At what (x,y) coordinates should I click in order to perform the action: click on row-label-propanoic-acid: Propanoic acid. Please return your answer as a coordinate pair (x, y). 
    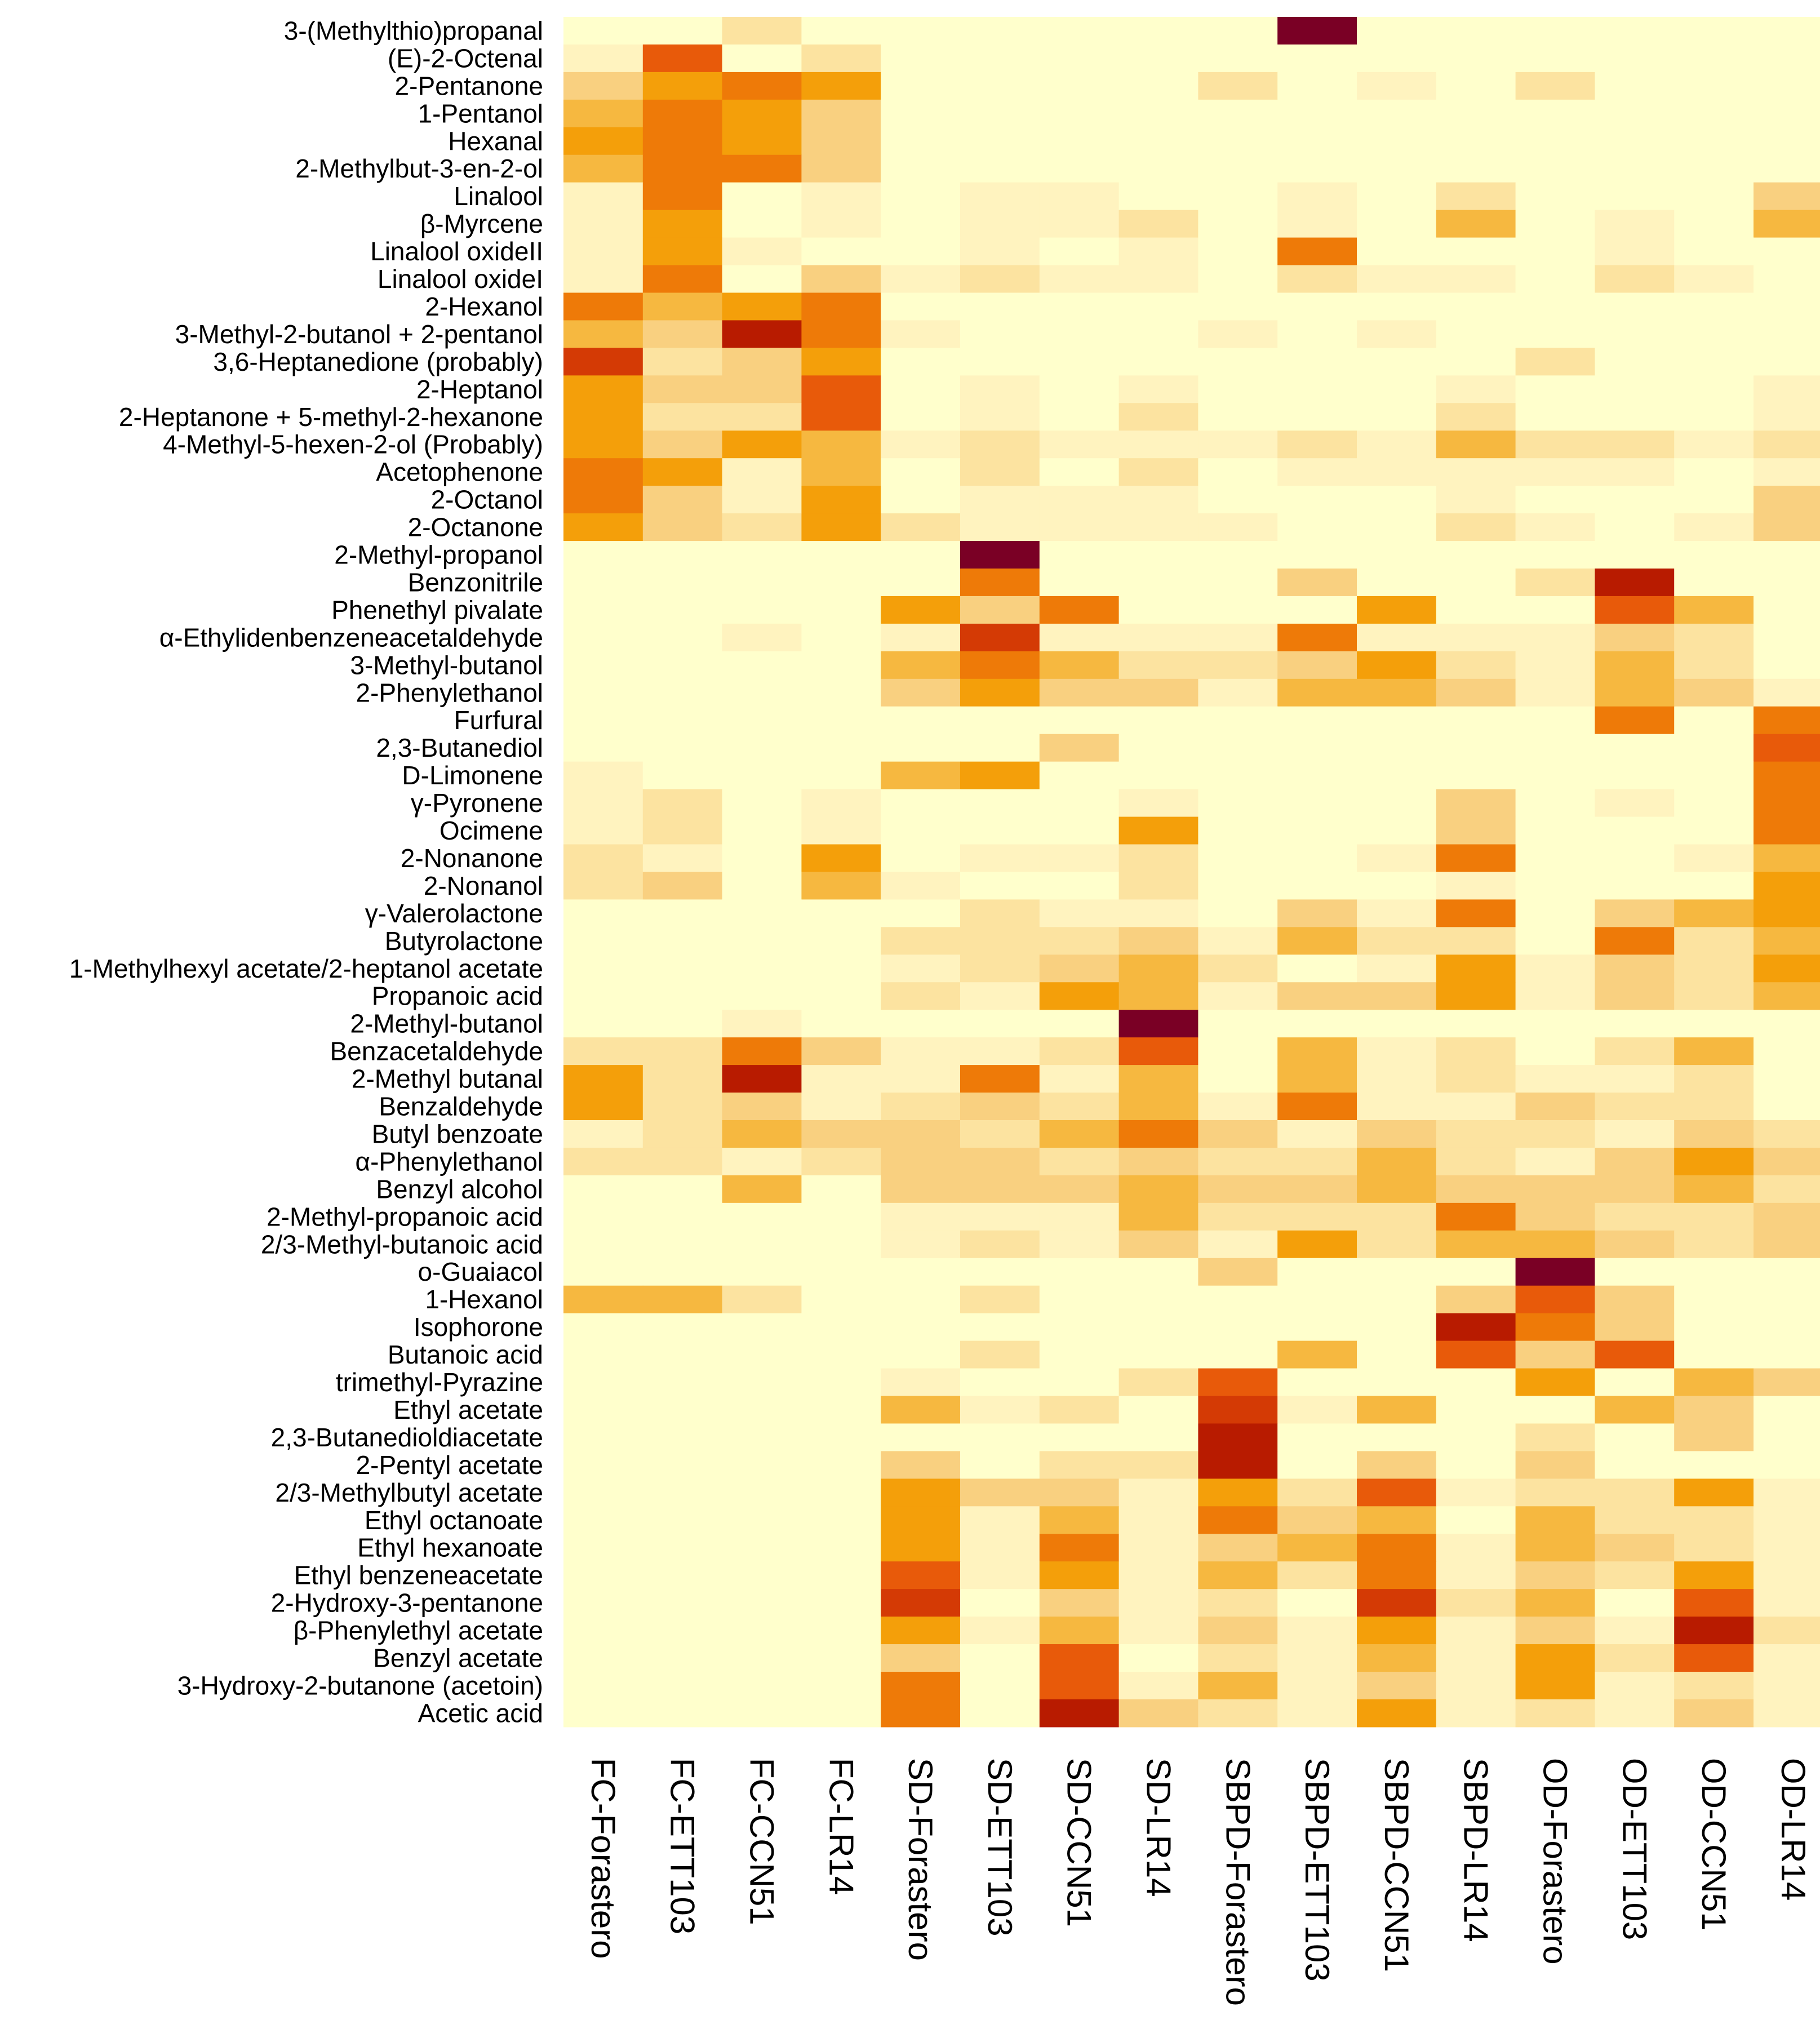
    Looking at the image, I should click on (457, 996).